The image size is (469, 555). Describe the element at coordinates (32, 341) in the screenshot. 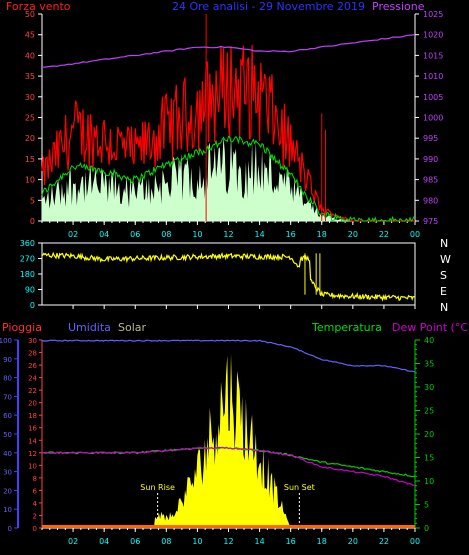

I see `umidita-tick-label: 30` at that location.